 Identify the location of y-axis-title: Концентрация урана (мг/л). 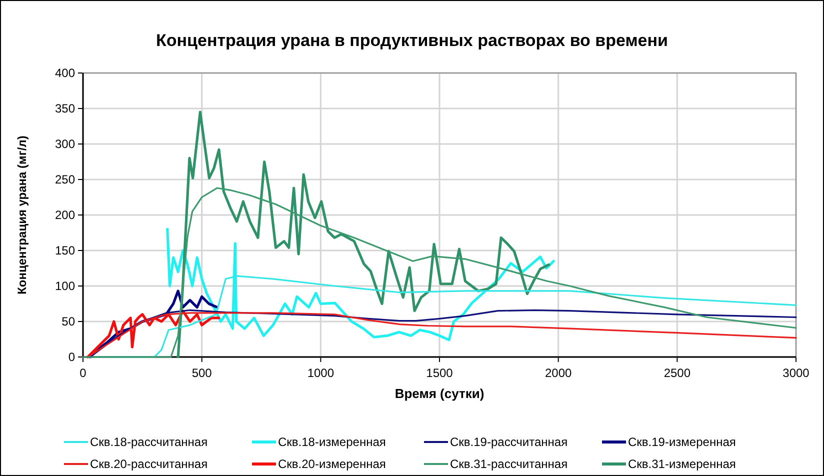
(22, 215).